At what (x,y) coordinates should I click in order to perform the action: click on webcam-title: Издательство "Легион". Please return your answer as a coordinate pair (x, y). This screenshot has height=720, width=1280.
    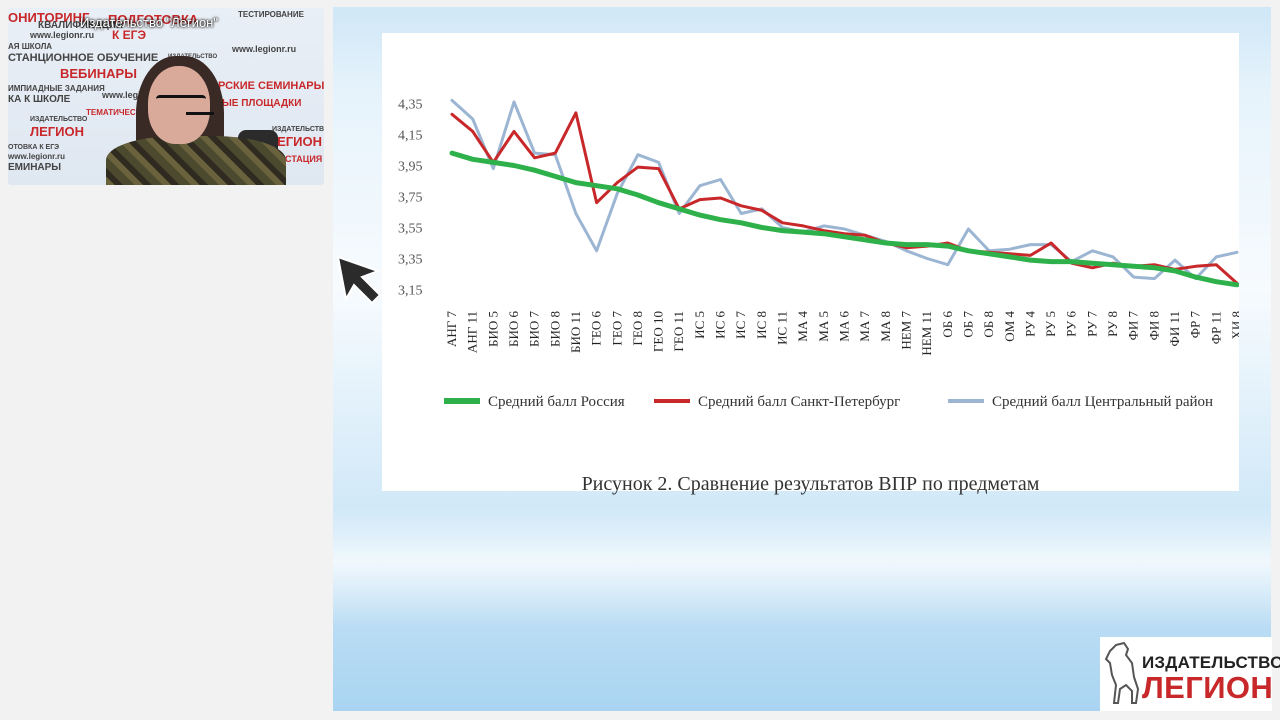
    Looking at the image, I should click on (149, 22).